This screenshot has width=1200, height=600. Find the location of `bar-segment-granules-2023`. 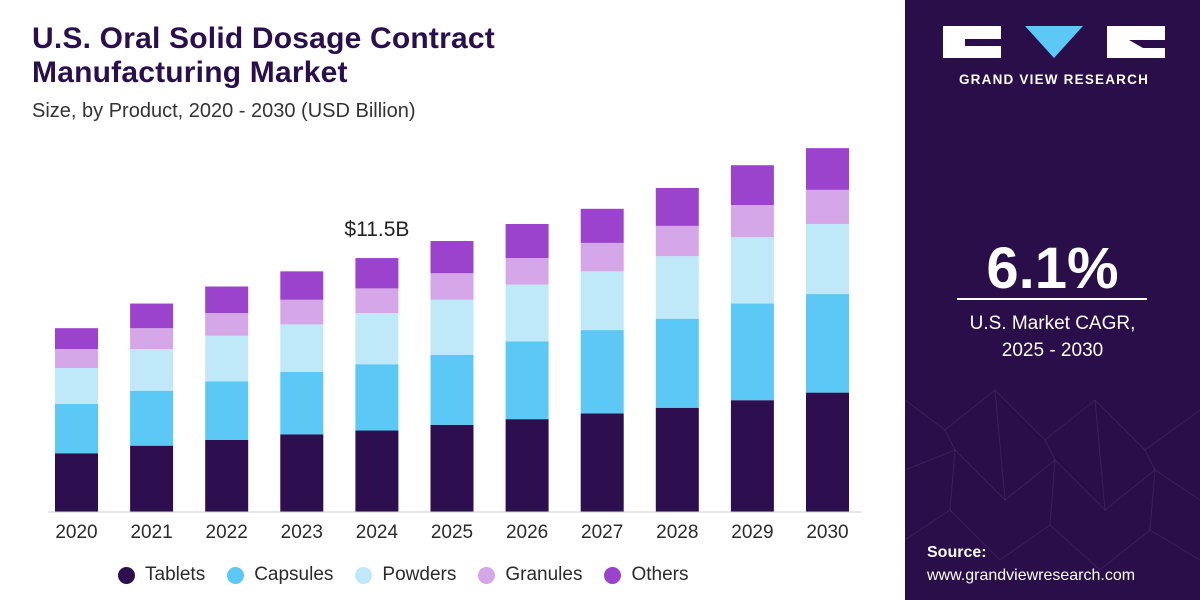

bar-segment-granules-2023 is located at coordinates (302, 312).